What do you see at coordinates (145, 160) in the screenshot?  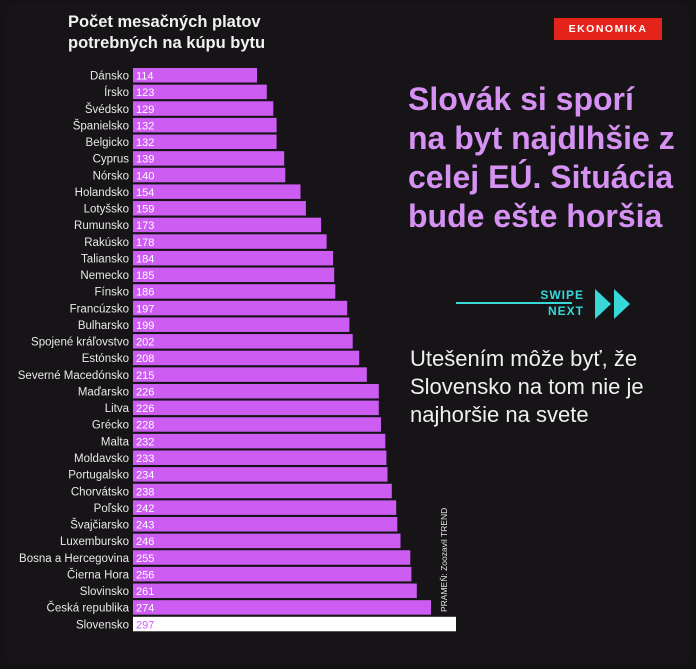 I see `value-label: 139` at bounding box center [145, 160].